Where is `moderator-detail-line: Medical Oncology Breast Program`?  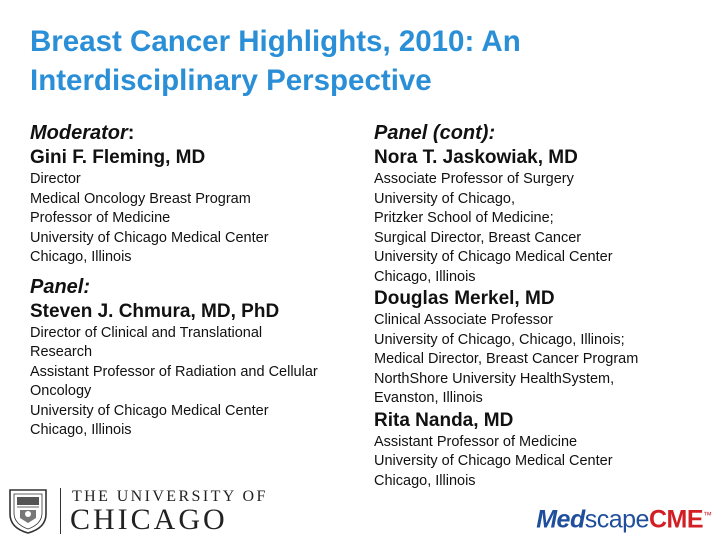 moderator-detail-line: Medical Oncology Breast Program is located at coordinates (140, 198).